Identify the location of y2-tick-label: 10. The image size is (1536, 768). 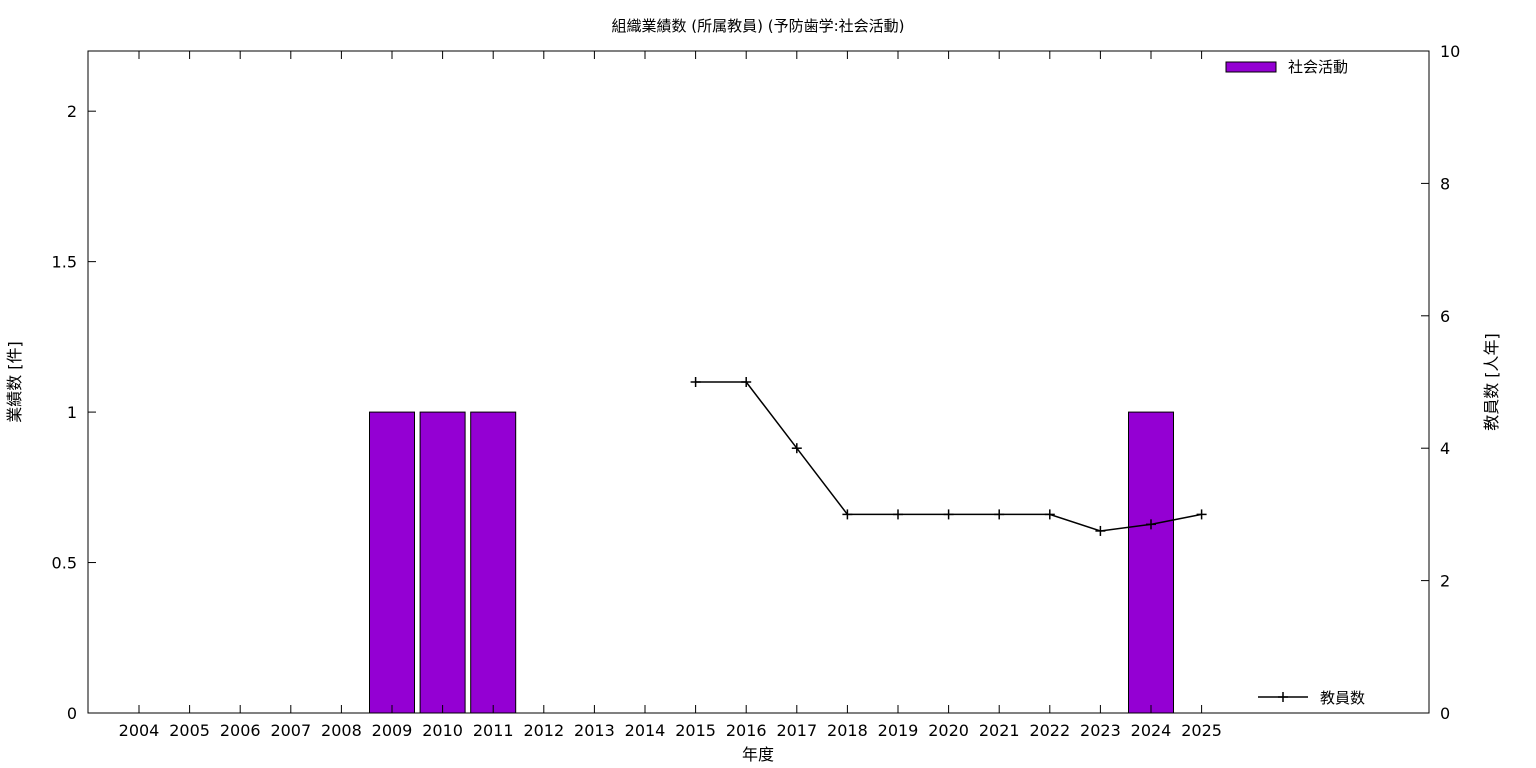
(1450, 51).